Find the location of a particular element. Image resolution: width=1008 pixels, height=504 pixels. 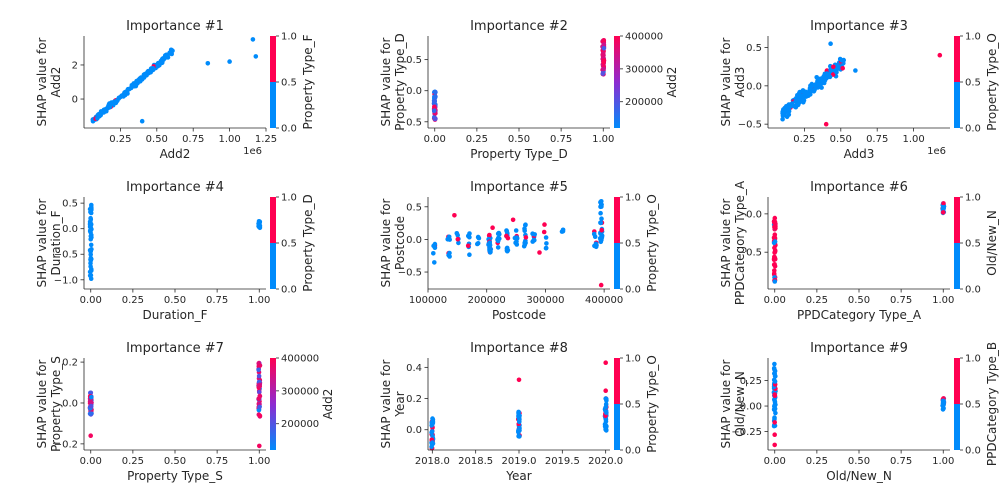

colorbar-tick-label: 400000 is located at coordinates (644, 37).